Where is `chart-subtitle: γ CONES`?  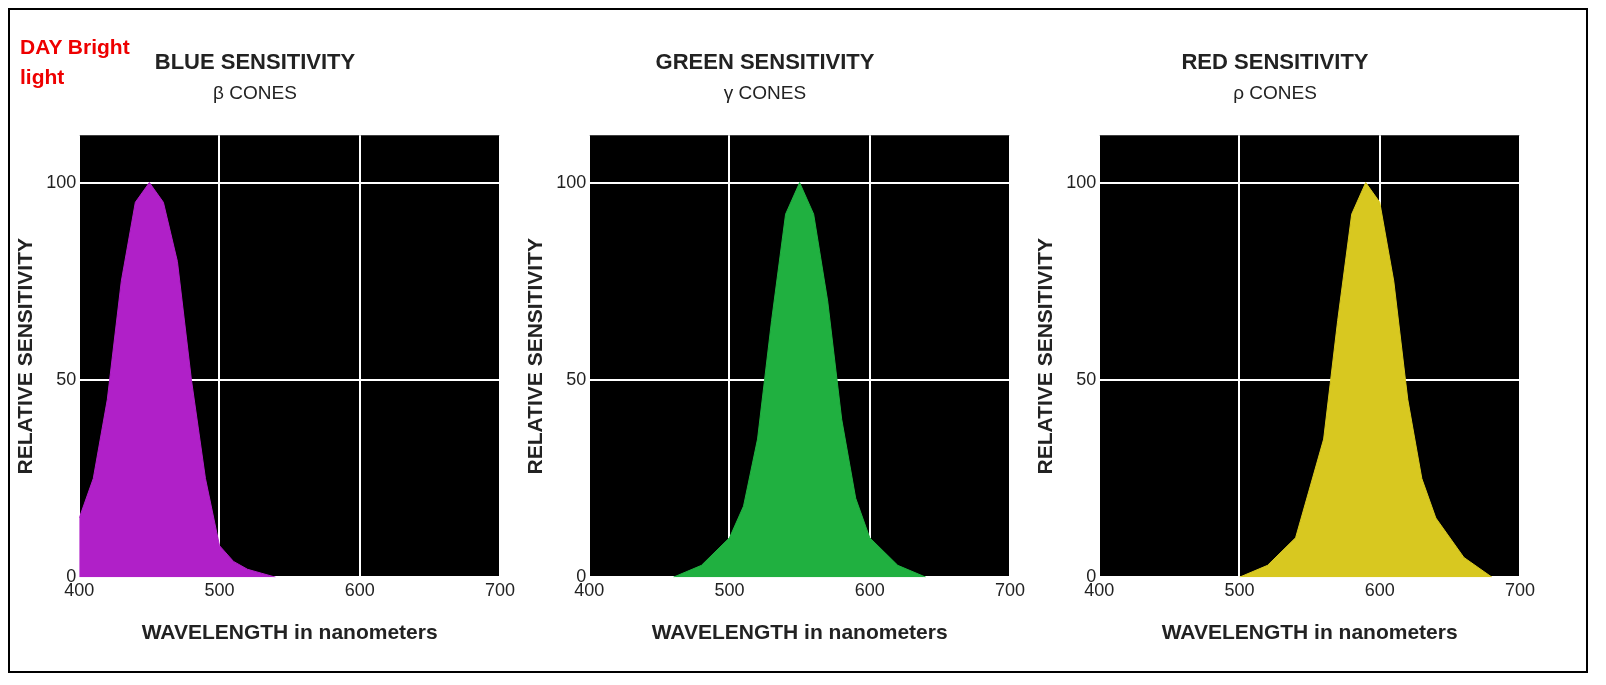
chart-subtitle: γ CONES is located at coordinates (765, 93).